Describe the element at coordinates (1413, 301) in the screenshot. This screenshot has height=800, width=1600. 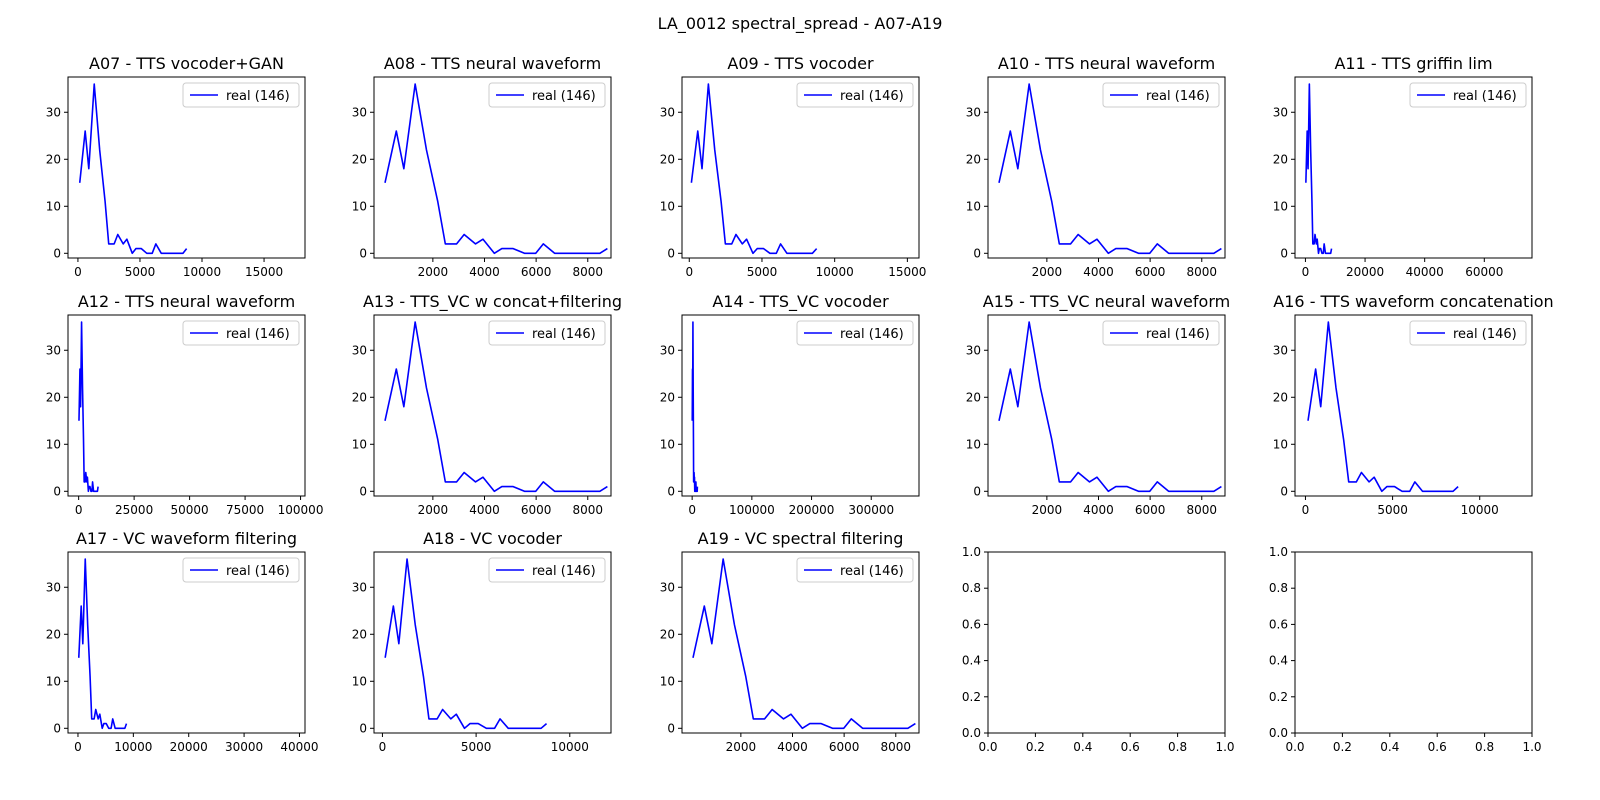
I see `subplot-title: A16 - TTS waveform concatenation` at that location.